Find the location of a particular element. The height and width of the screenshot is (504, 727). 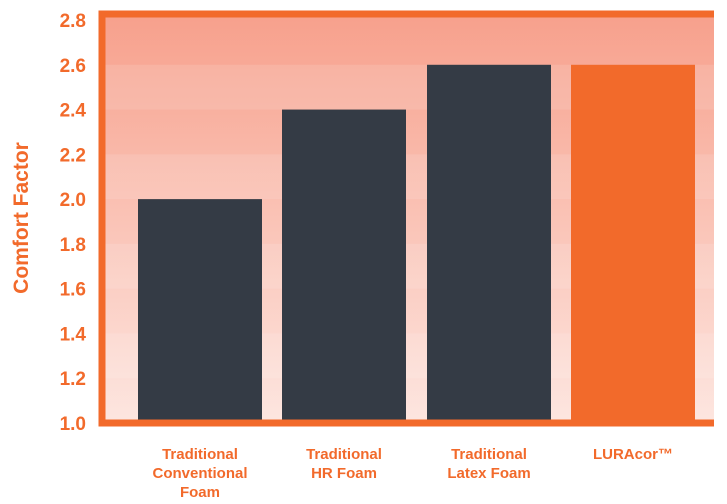

y-tick-label: 2.4 is located at coordinates (73, 111).